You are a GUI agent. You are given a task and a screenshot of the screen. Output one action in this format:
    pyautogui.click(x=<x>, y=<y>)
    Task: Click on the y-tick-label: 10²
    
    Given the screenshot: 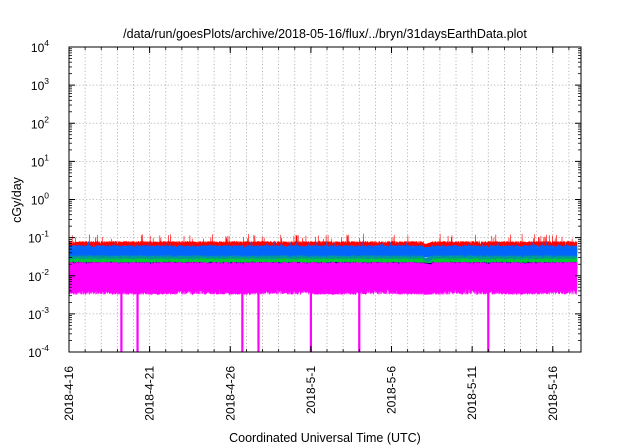 What is the action you would take?
    pyautogui.click(x=40, y=122)
    